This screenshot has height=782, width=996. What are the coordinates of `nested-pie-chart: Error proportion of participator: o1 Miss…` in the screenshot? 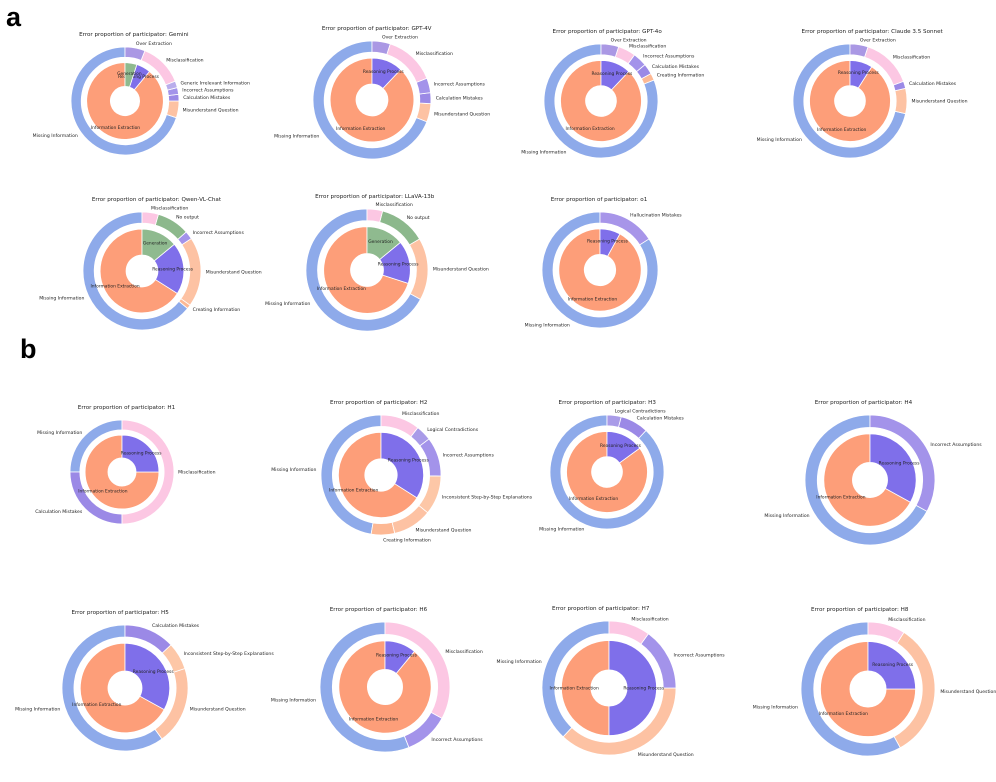 It's located at (604, 262).